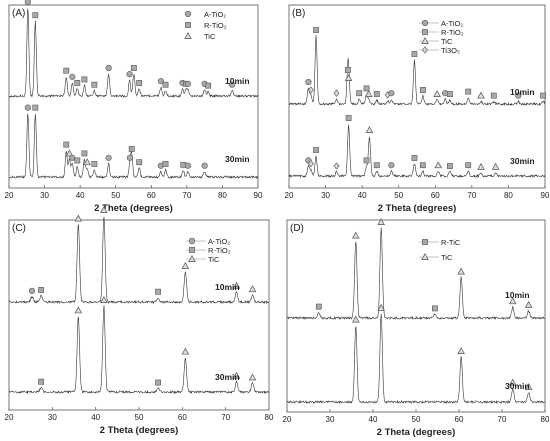  Describe the element at coordinates (258, 195) in the screenshot. I see `x-tick-label: 90` at that location.